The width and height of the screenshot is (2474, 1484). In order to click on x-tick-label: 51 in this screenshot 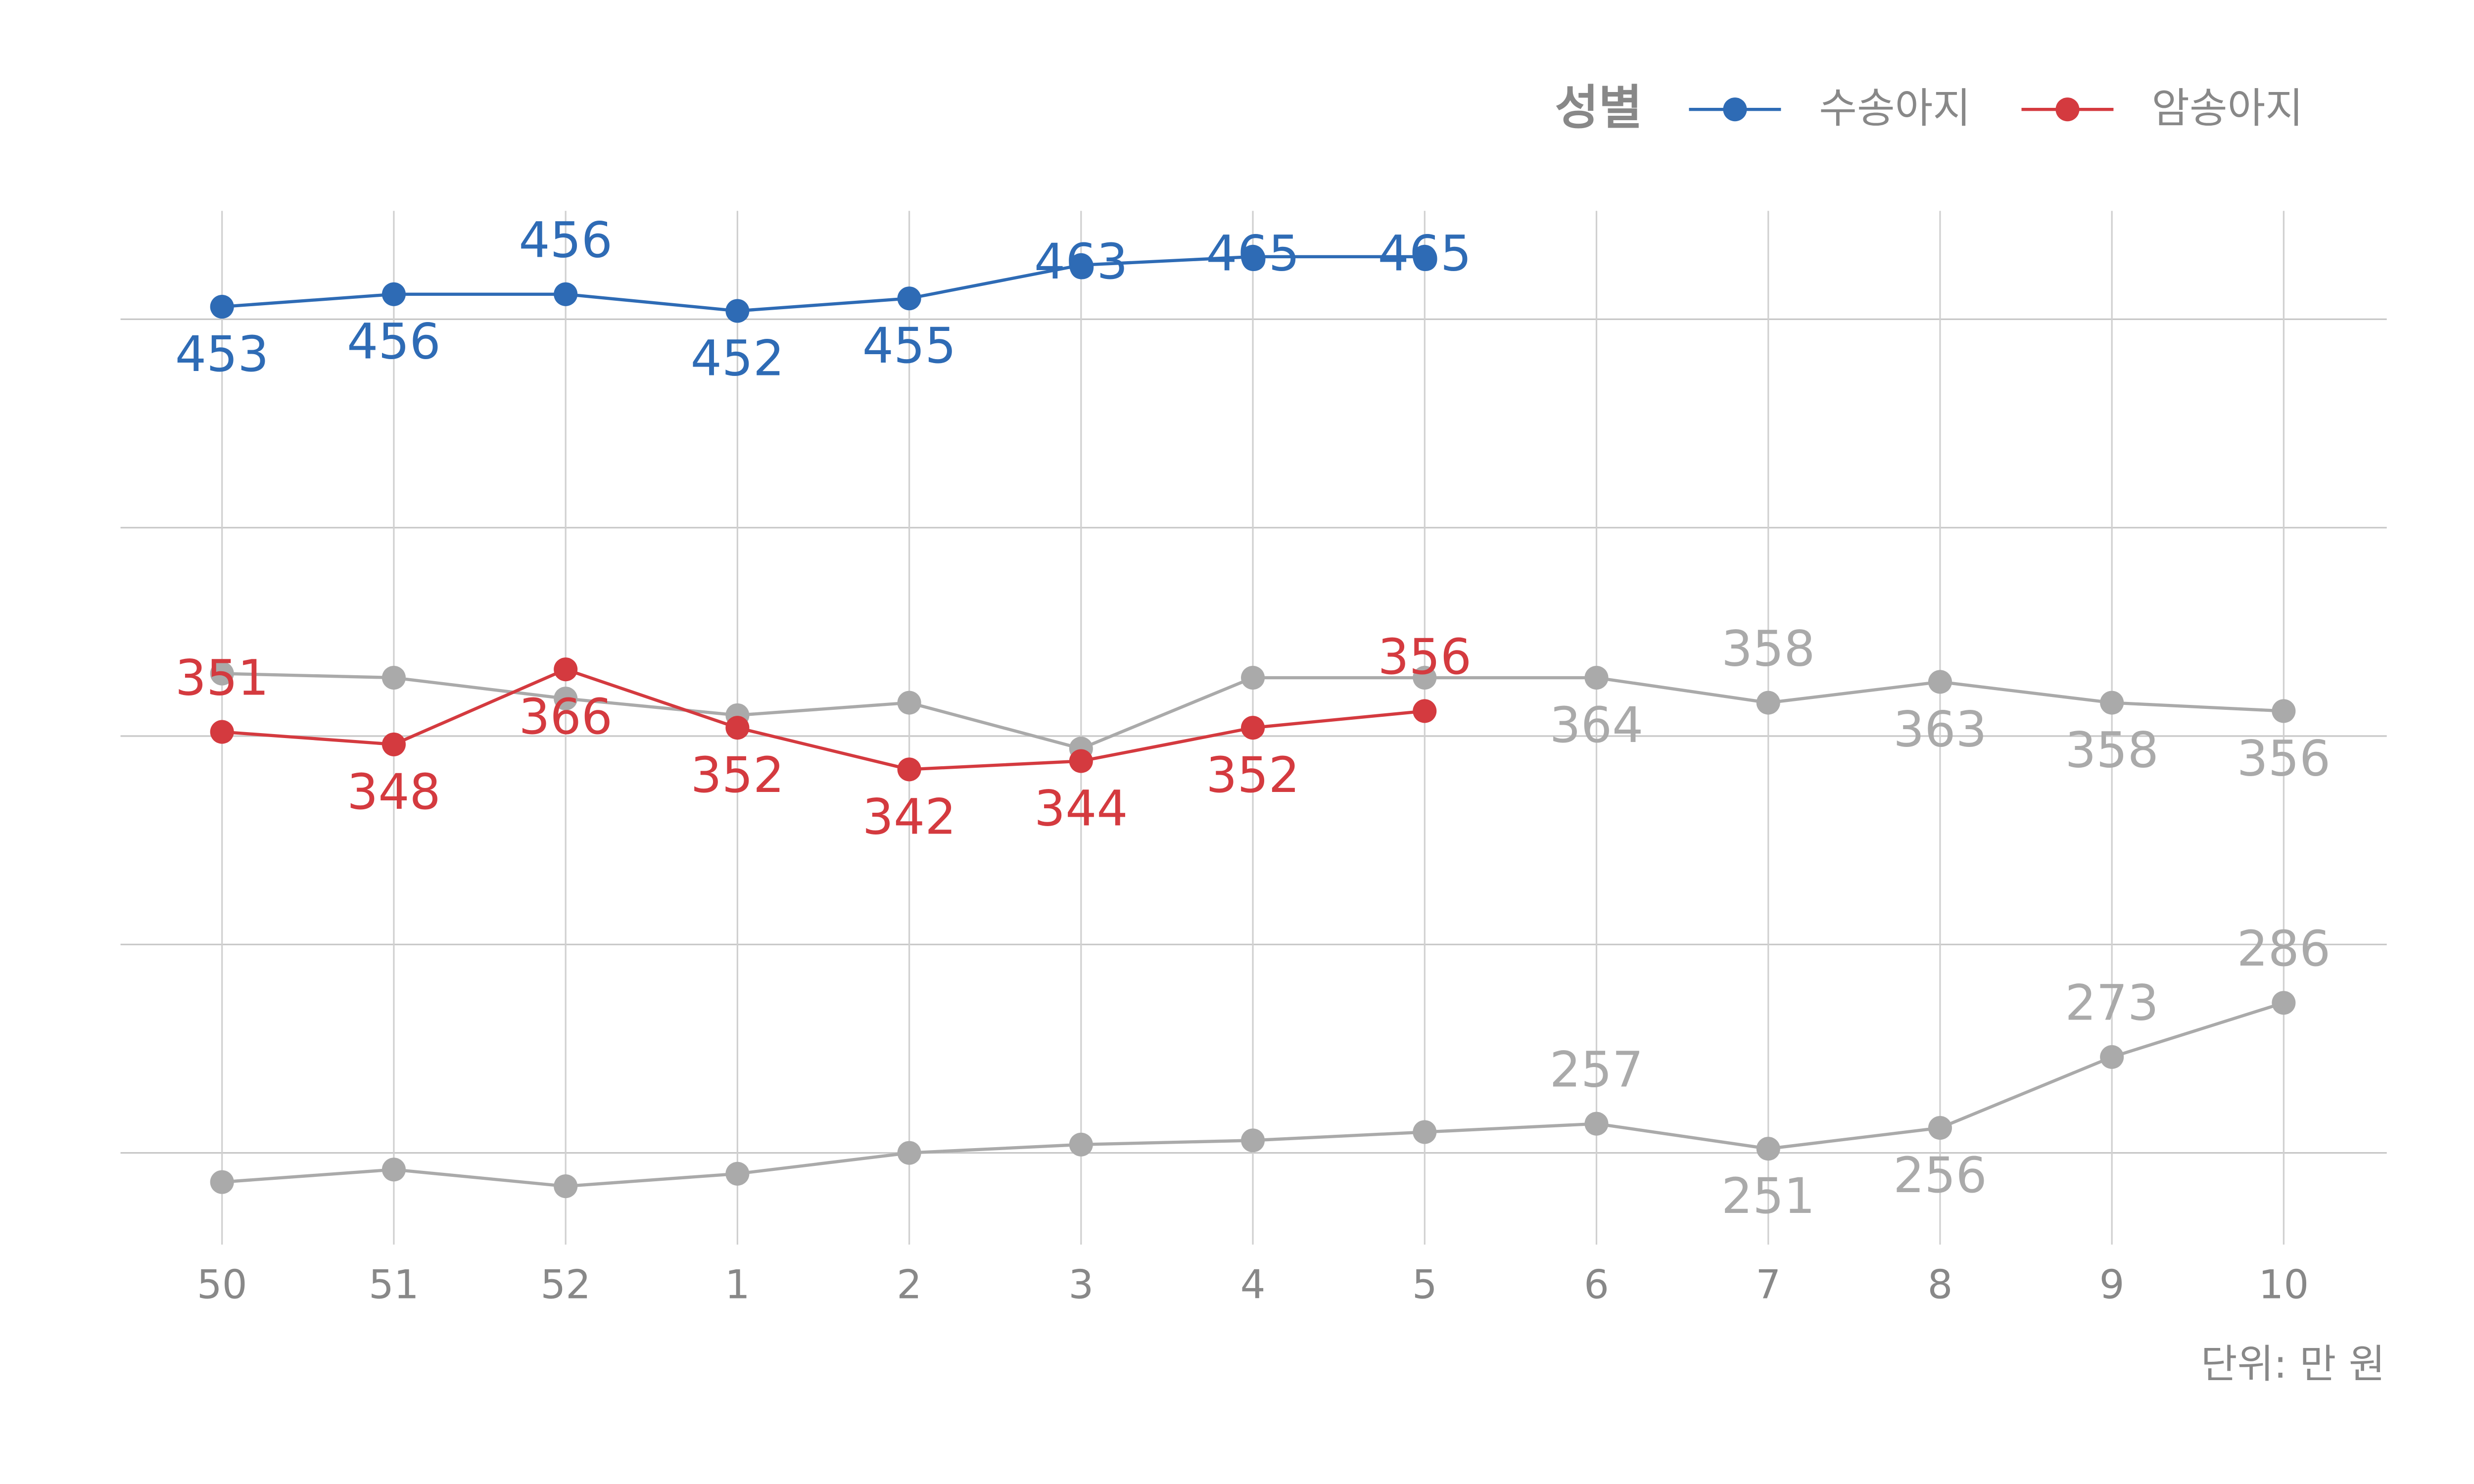, I will do `click(394, 1285)`.